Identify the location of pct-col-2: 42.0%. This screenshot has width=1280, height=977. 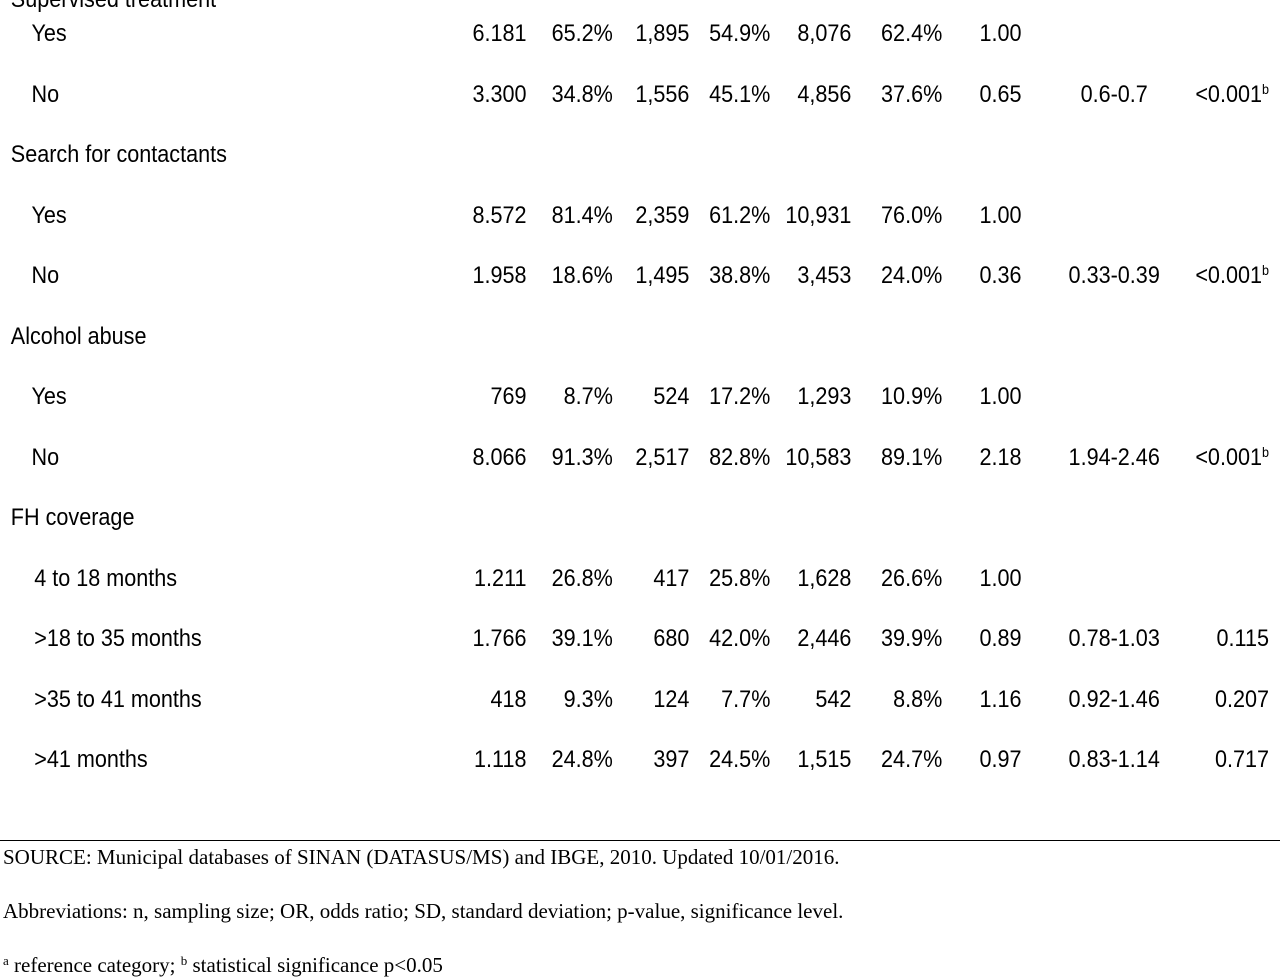
(739, 639).